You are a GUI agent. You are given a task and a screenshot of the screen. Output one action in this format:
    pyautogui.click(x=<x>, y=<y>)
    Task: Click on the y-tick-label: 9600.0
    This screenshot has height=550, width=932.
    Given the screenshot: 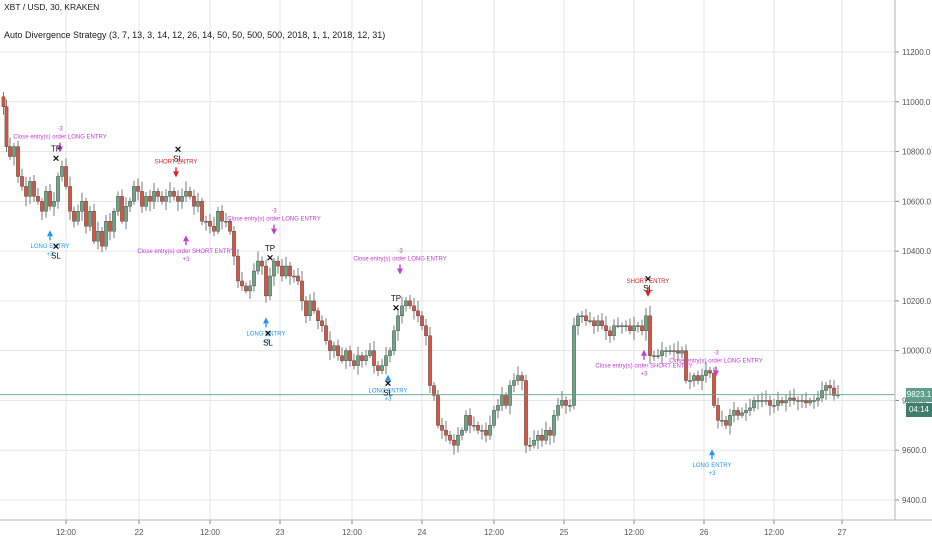 What is the action you would take?
    pyautogui.click(x=914, y=450)
    